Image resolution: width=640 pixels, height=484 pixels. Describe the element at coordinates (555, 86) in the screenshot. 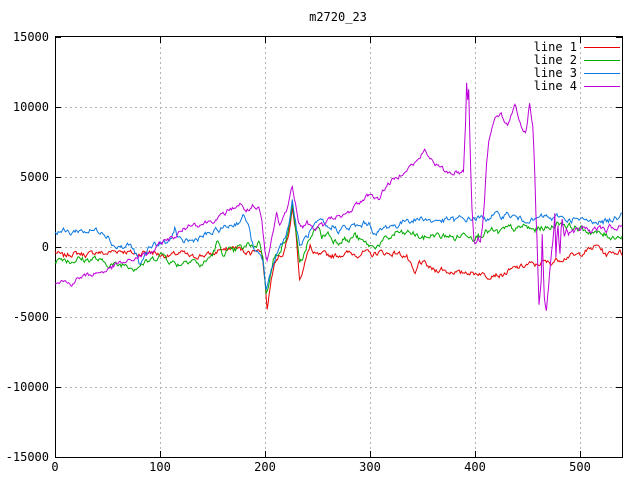

I see `legend-label: line 4` at that location.